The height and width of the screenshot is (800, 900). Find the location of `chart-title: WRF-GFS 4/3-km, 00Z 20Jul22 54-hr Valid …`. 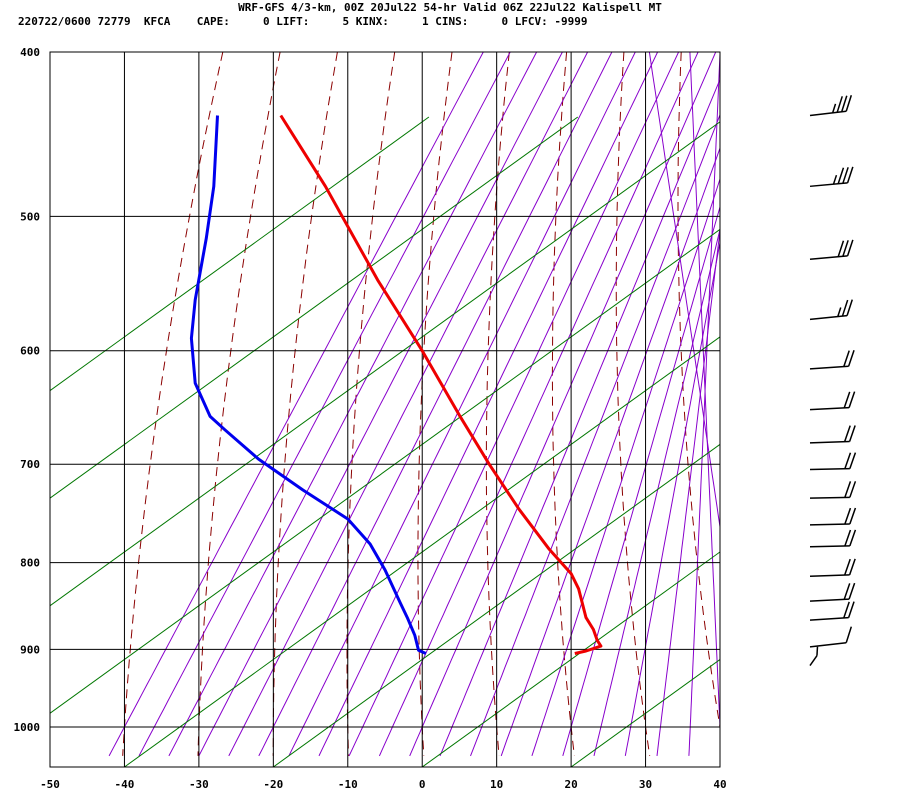

chart-title: WRF-GFS 4/3-km, 00Z 20Jul22 54-hr Valid … is located at coordinates (450, 7).